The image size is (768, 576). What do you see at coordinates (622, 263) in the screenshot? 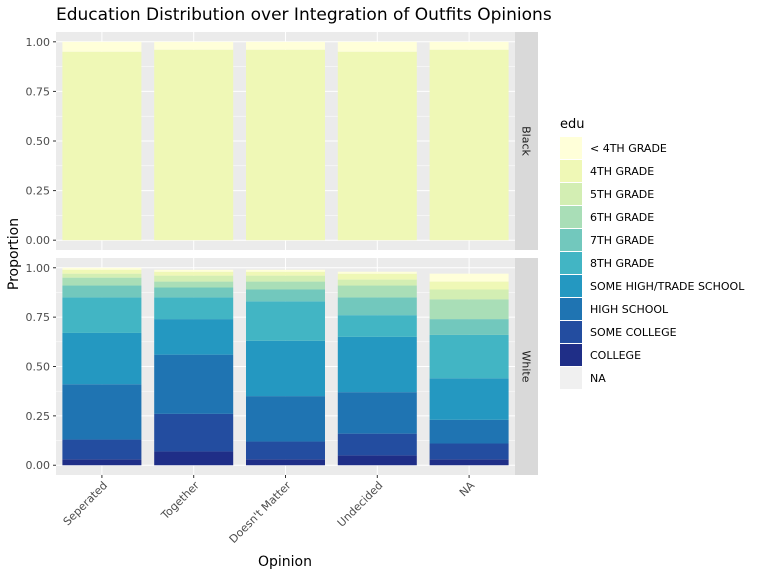
I see `legend-label: 8TH GRADE` at bounding box center [622, 263].